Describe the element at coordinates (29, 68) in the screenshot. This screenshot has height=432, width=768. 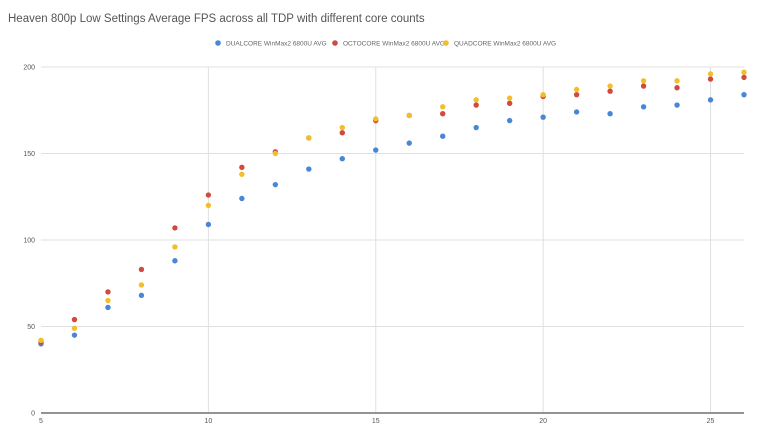
I see `y-tick-label: 200` at that location.